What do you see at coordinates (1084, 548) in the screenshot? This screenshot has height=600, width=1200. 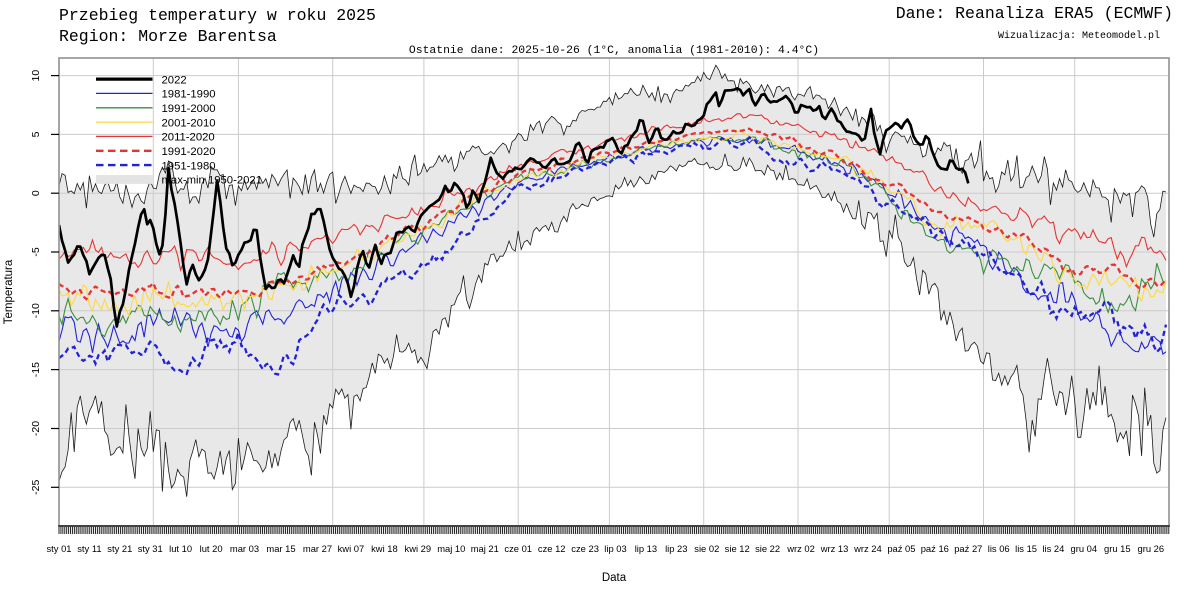 I see `svg-text: gru 04` at bounding box center [1084, 548].